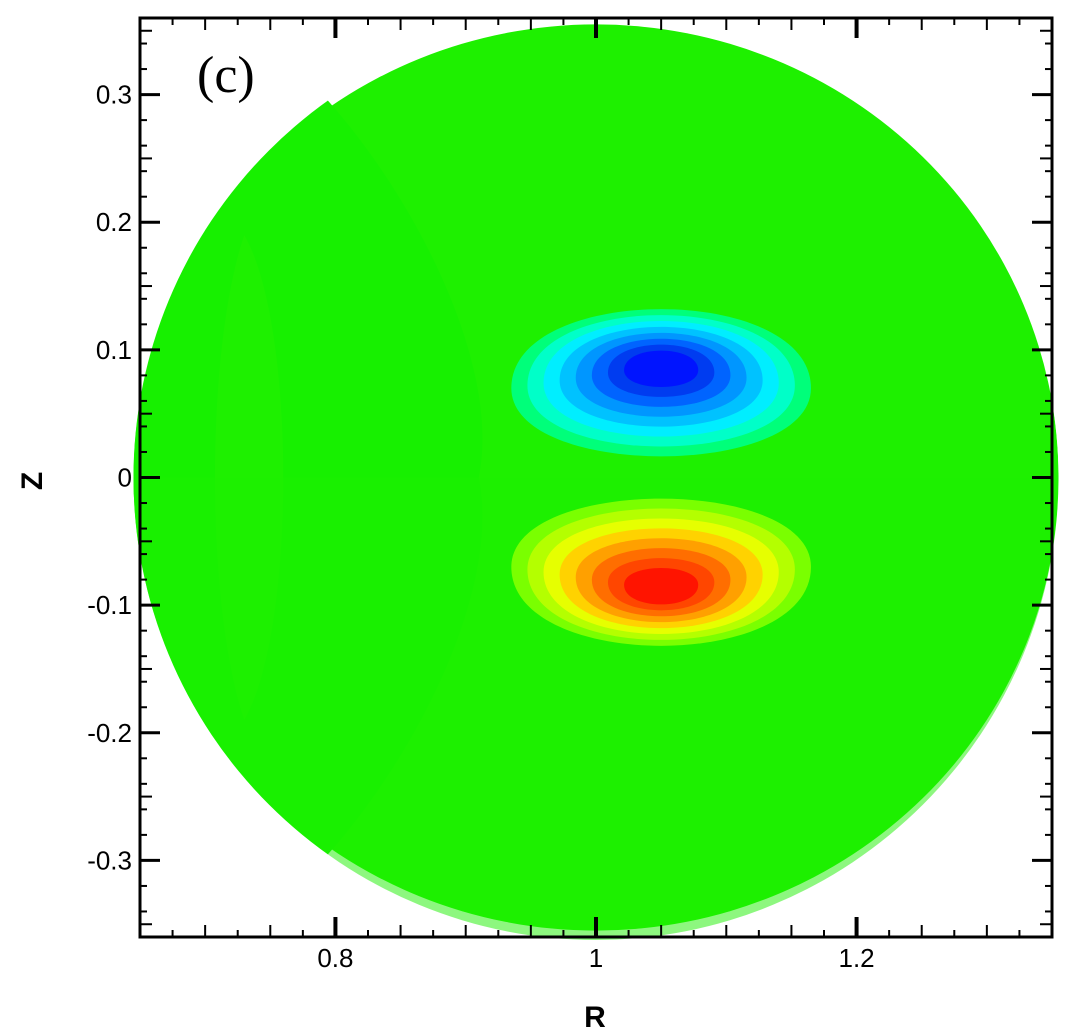 This screenshot has width=1082, height=1035. What do you see at coordinates (114, 95) in the screenshot?
I see `y-tick-label: 0.3` at bounding box center [114, 95].